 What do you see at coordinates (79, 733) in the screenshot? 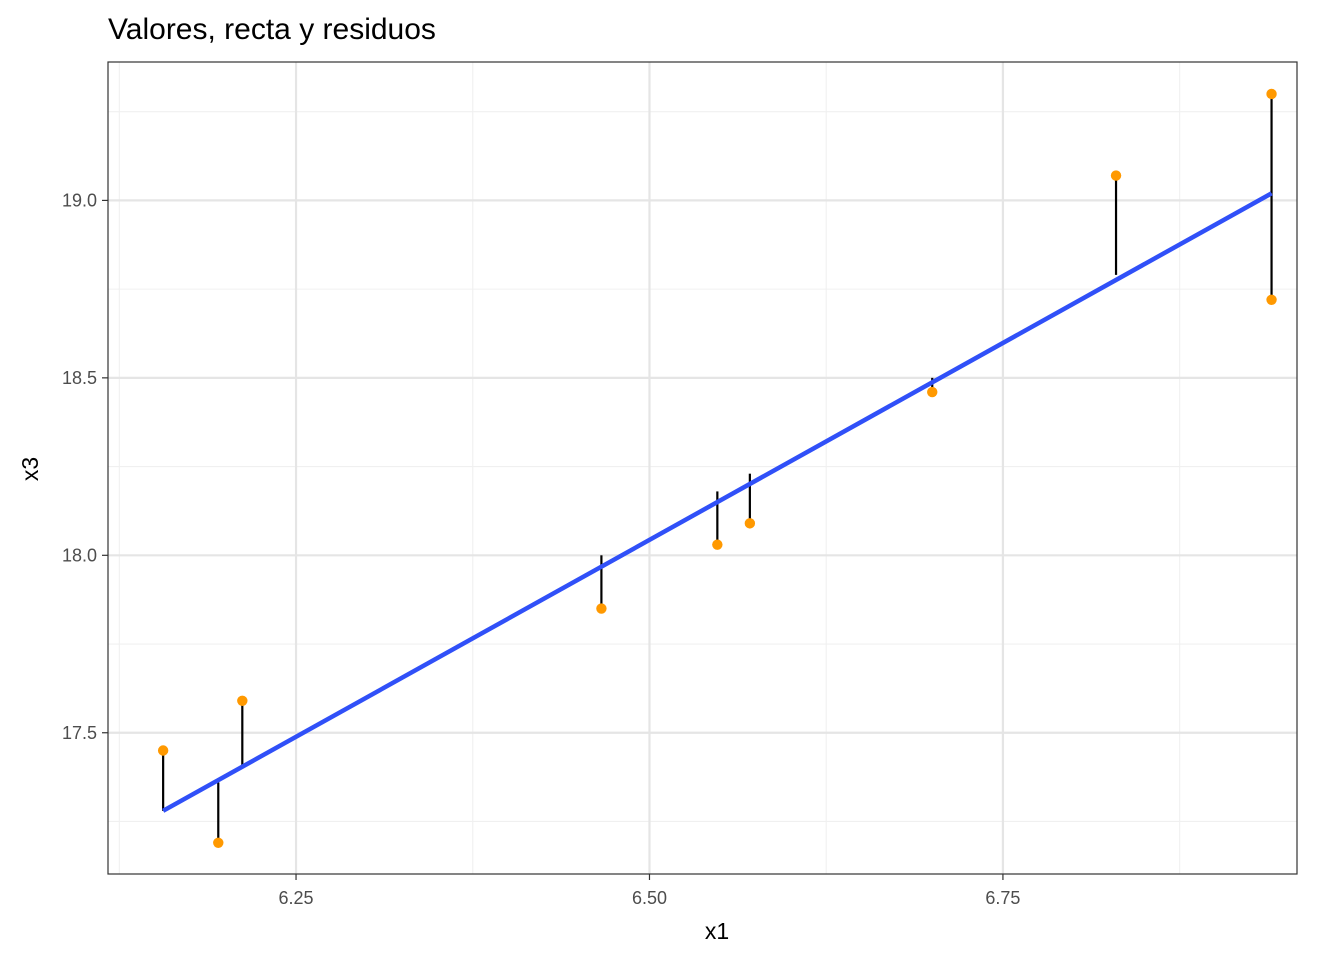
I see `y-tick-label: 17.5` at bounding box center [79, 733].